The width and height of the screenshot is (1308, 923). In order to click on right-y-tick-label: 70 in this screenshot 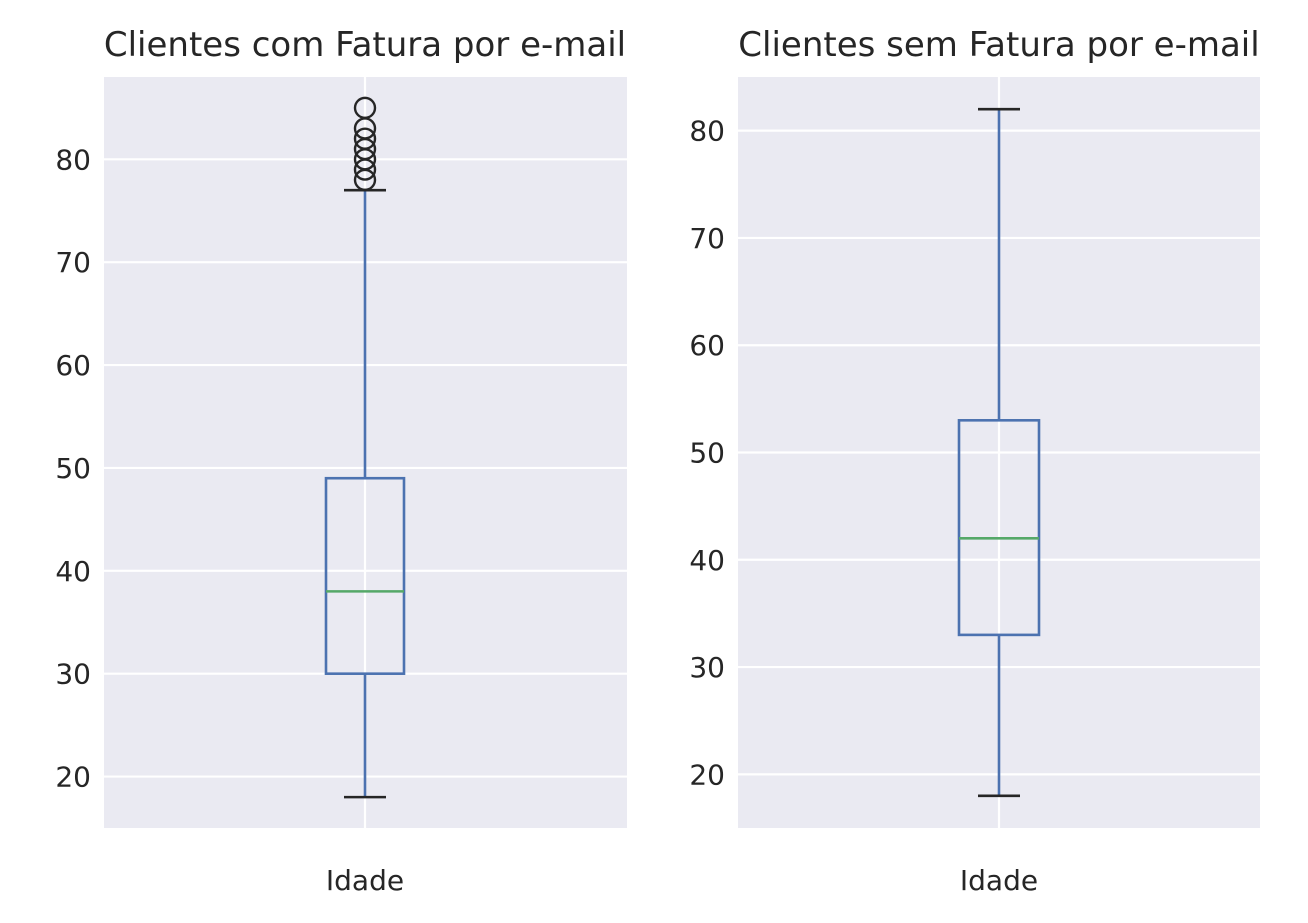, I will do `click(707, 238)`.